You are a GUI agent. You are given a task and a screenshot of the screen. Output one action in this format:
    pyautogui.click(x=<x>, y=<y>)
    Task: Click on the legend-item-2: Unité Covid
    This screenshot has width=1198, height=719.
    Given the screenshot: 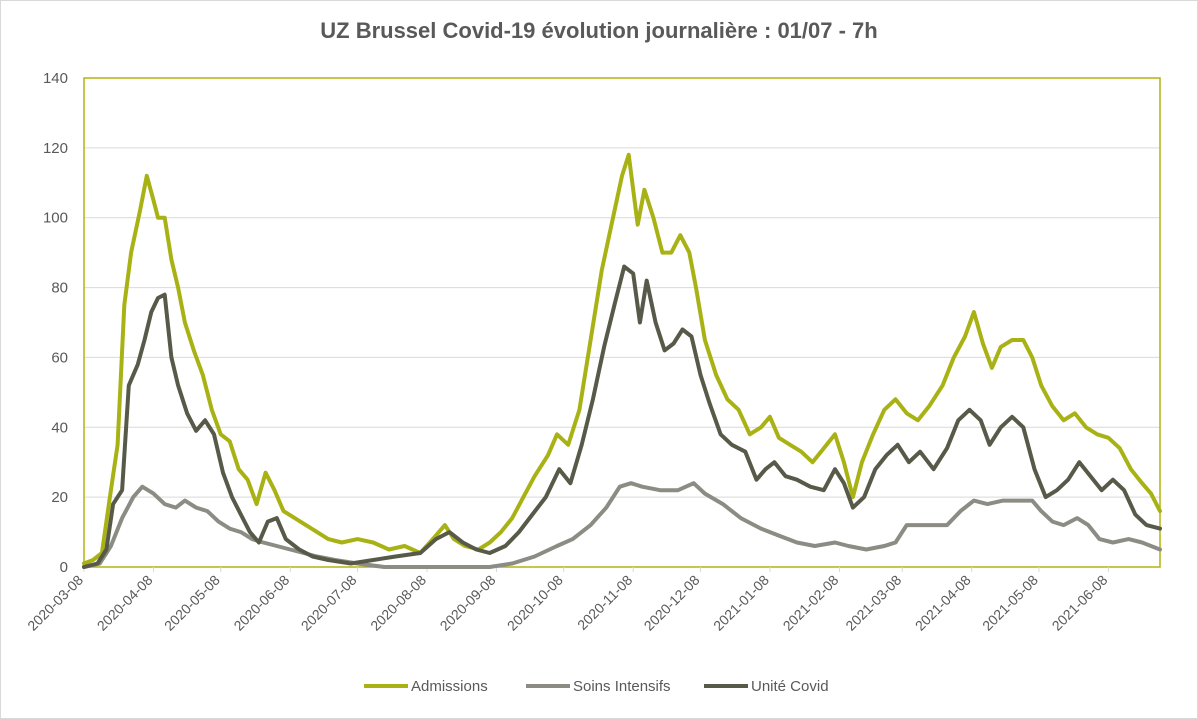 What is the action you would take?
    pyautogui.click(x=766, y=686)
    